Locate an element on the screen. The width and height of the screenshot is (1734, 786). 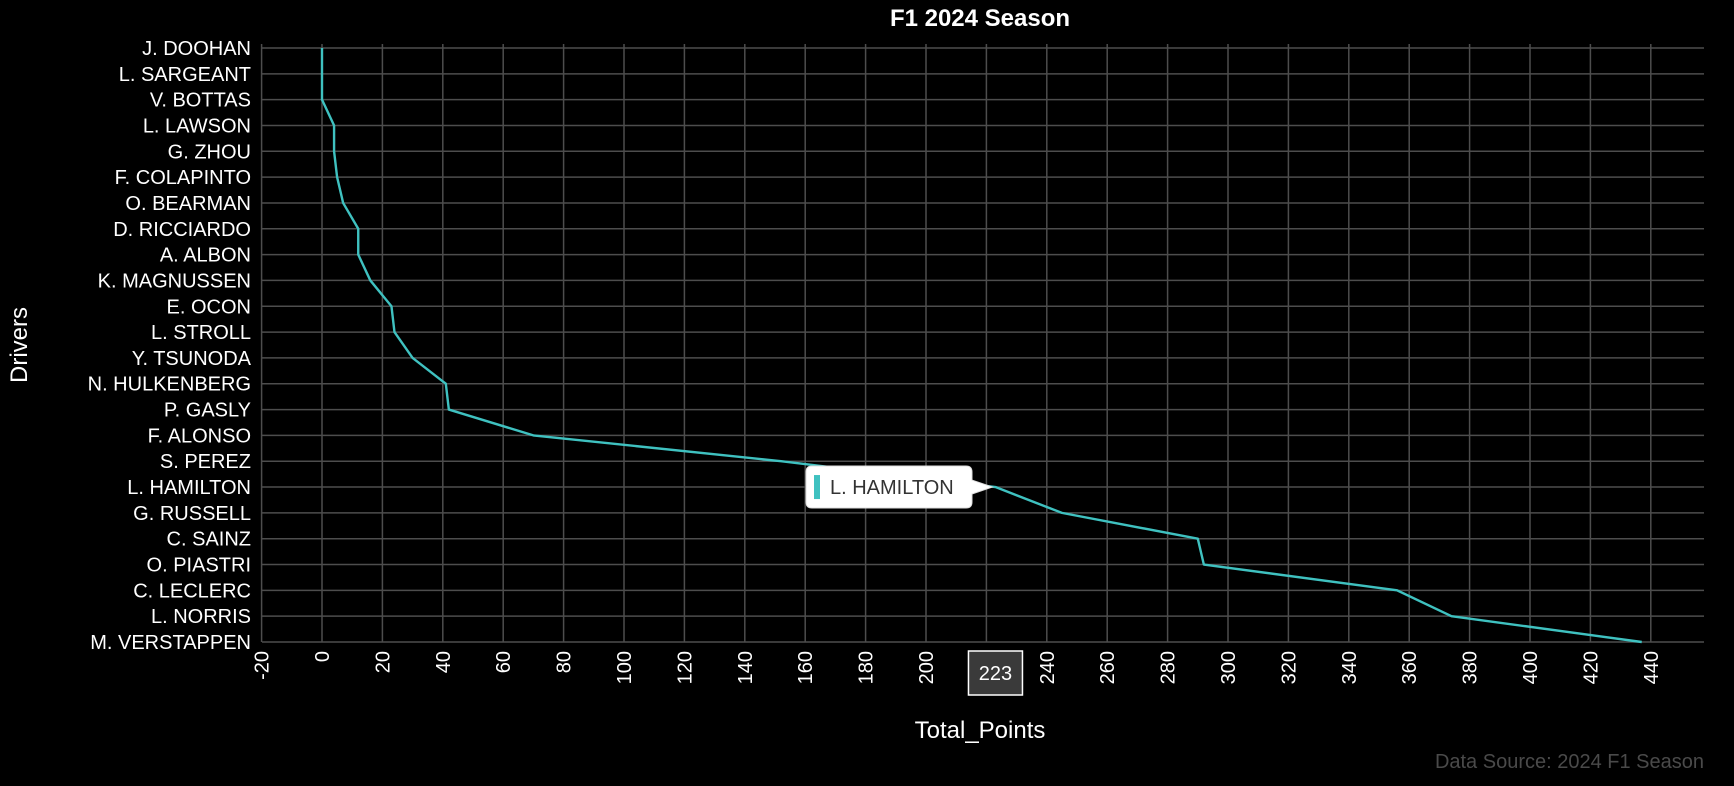
x-tick-label: 440 is located at coordinates (1652, 667).